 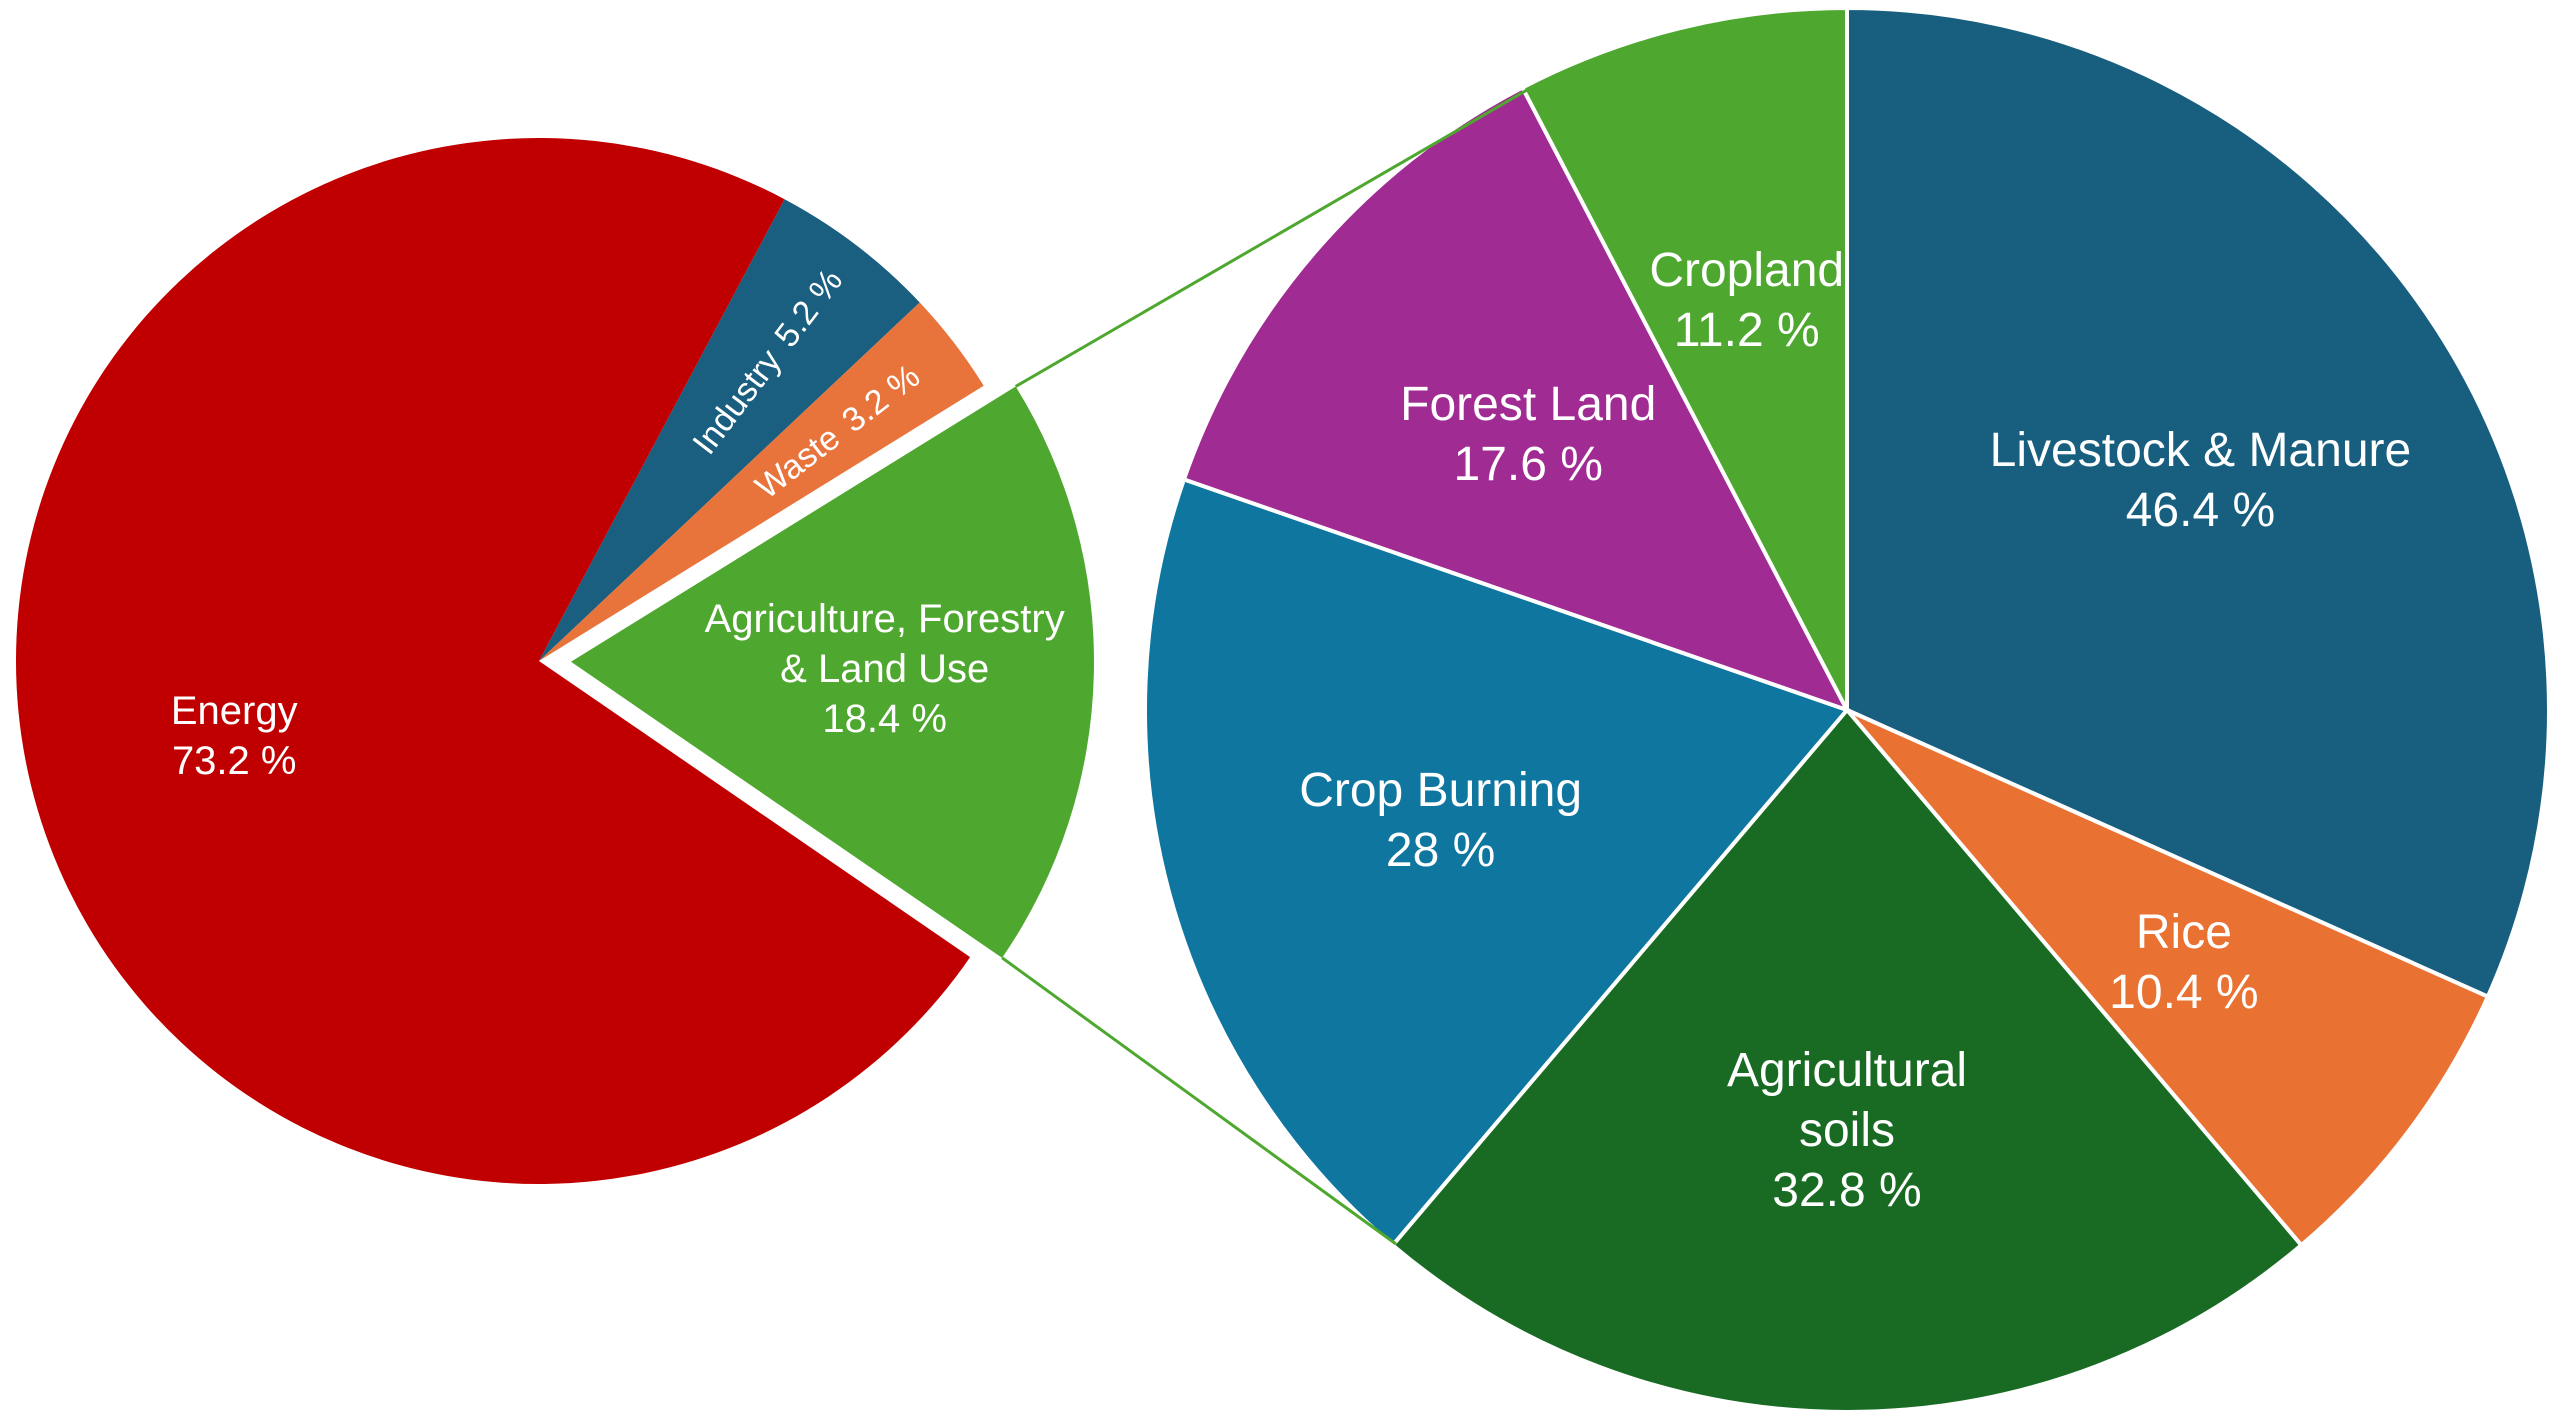 What do you see at coordinates (2184, 963) in the screenshot?
I see `slice-label: Rice 10.4 %` at bounding box center [2184, 963].